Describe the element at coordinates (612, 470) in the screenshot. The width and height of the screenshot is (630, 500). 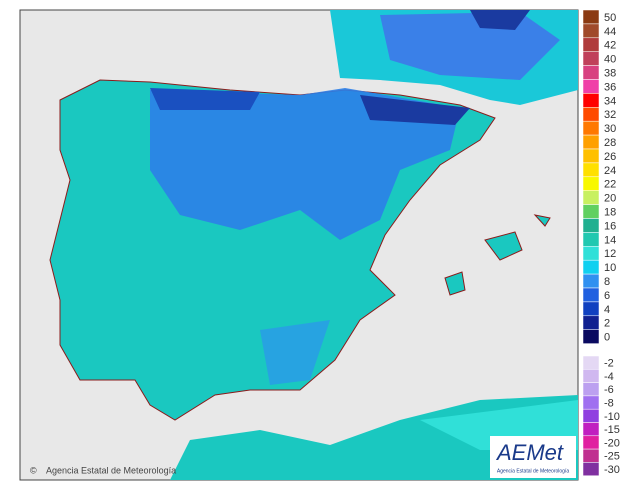
I see `legend-label: -30` at that location.